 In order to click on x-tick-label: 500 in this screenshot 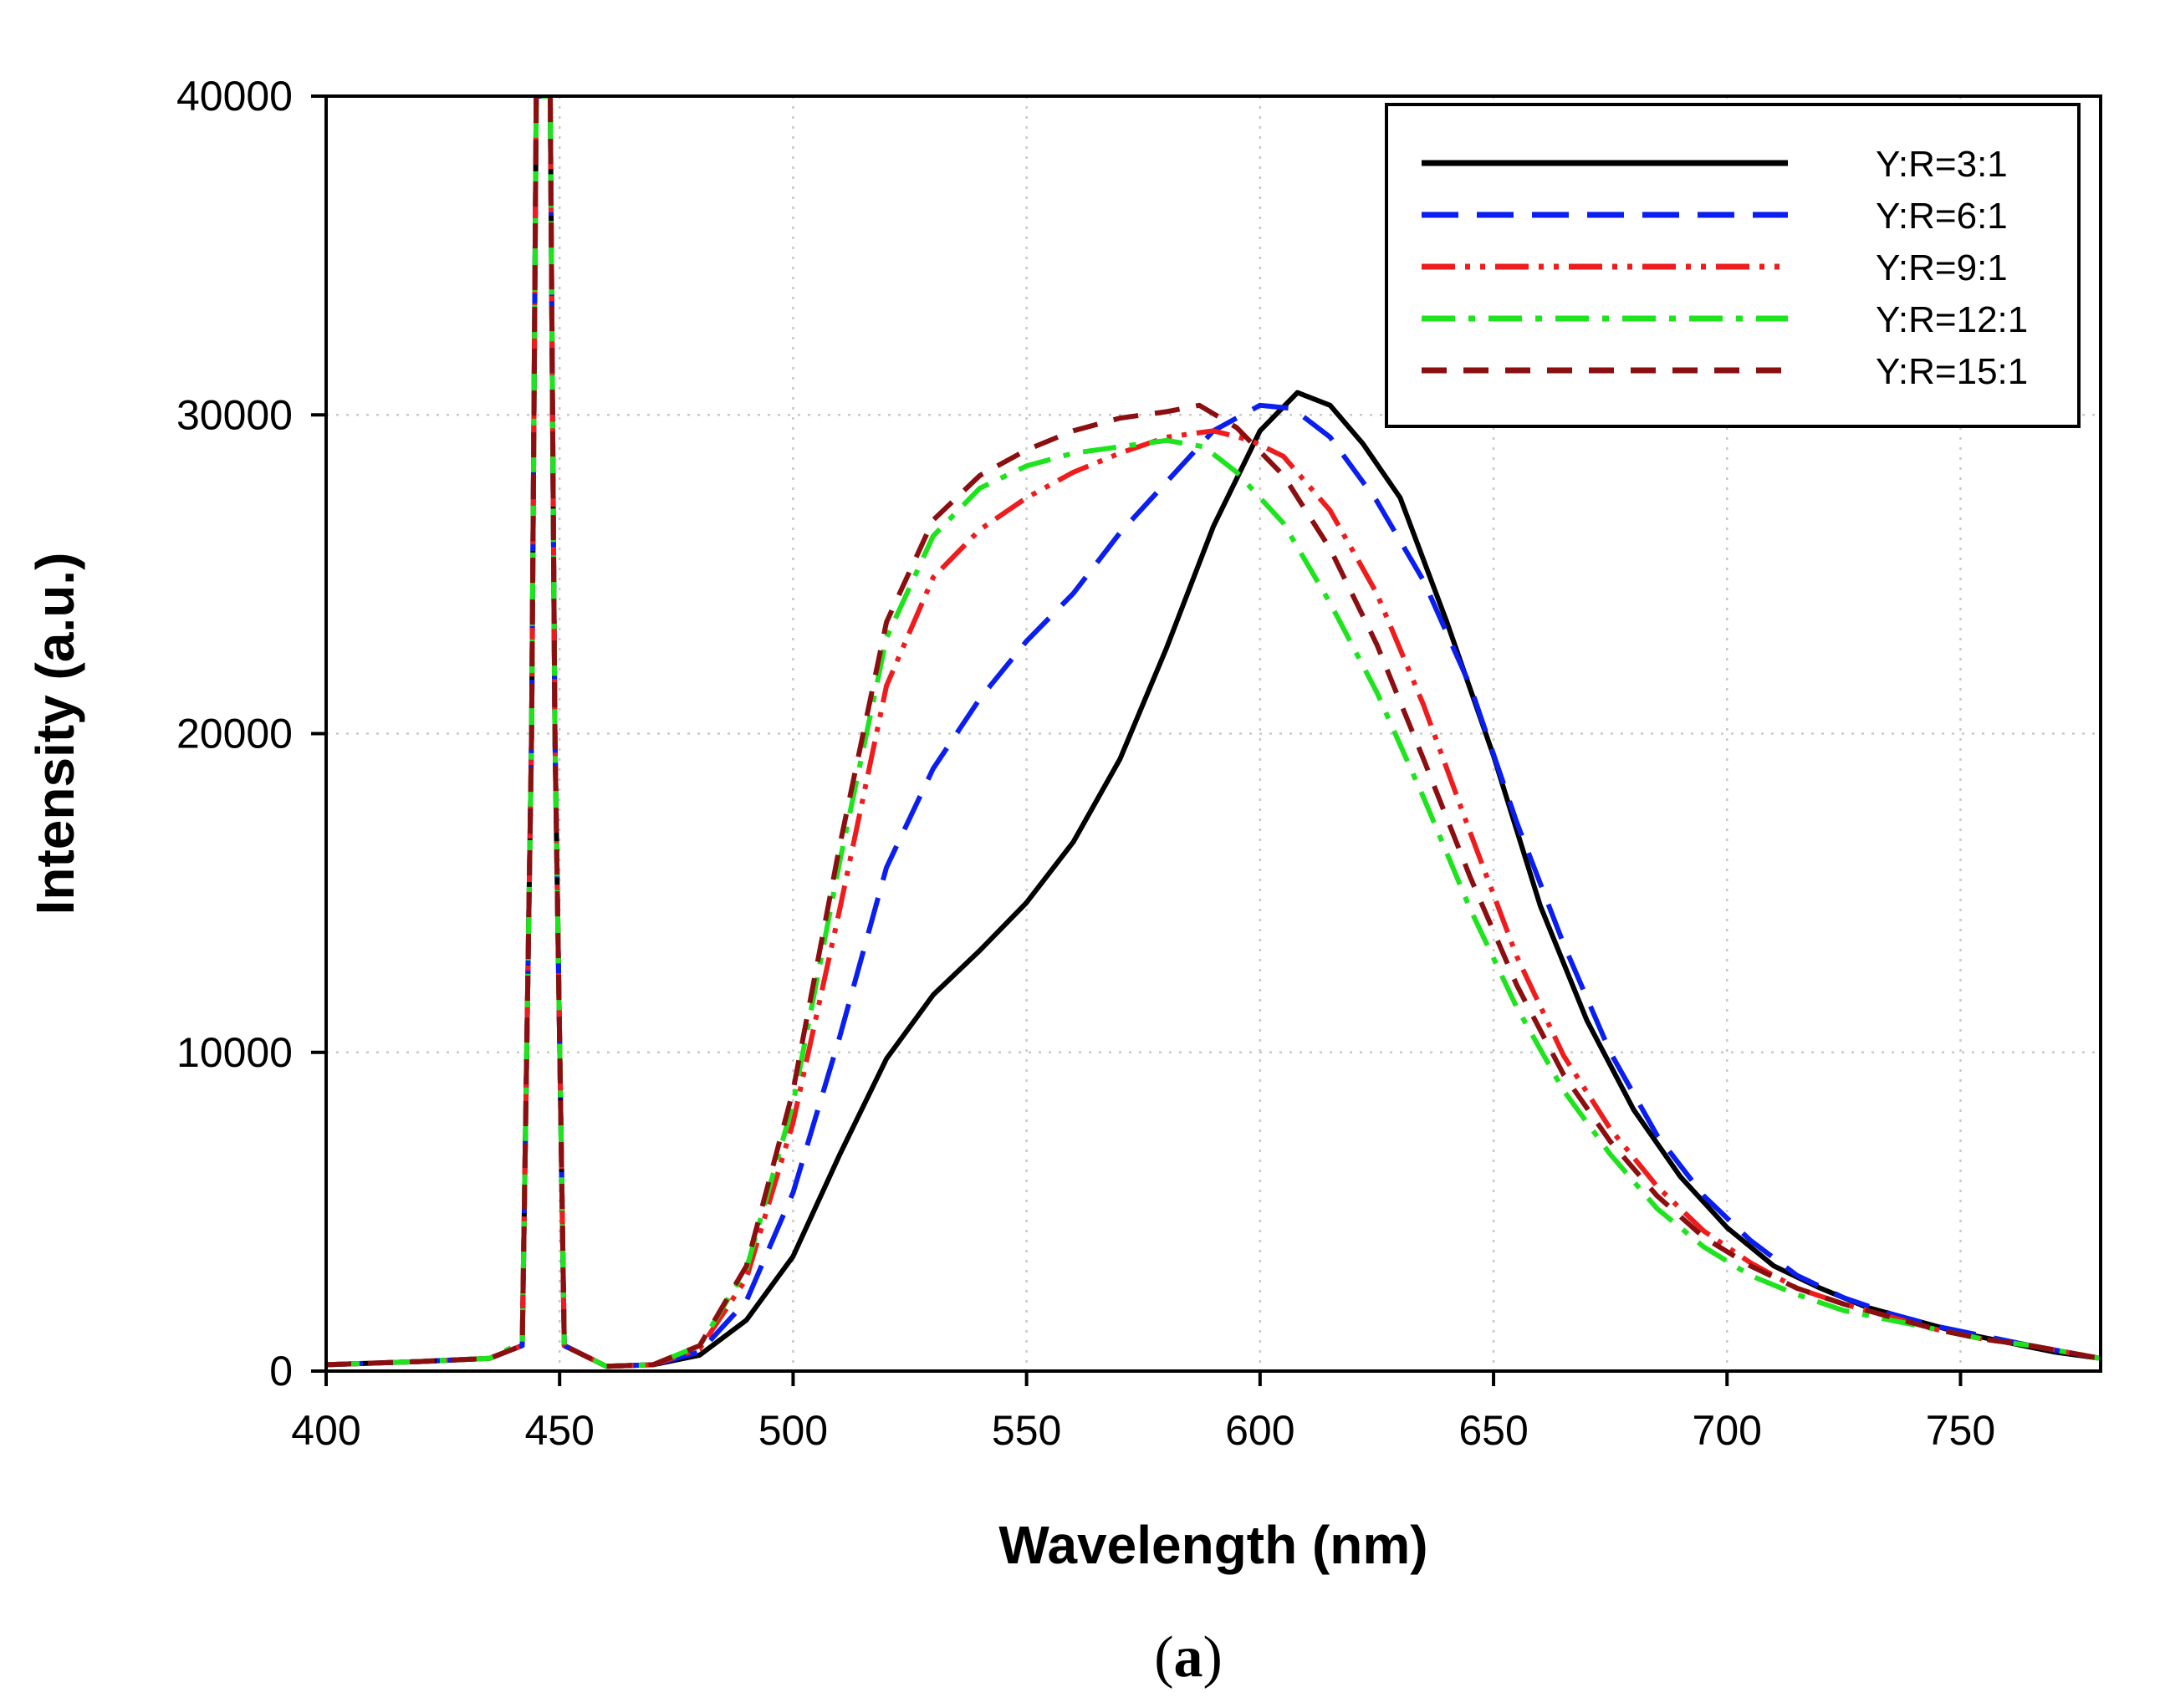, I will do `click(793, 1430)`.